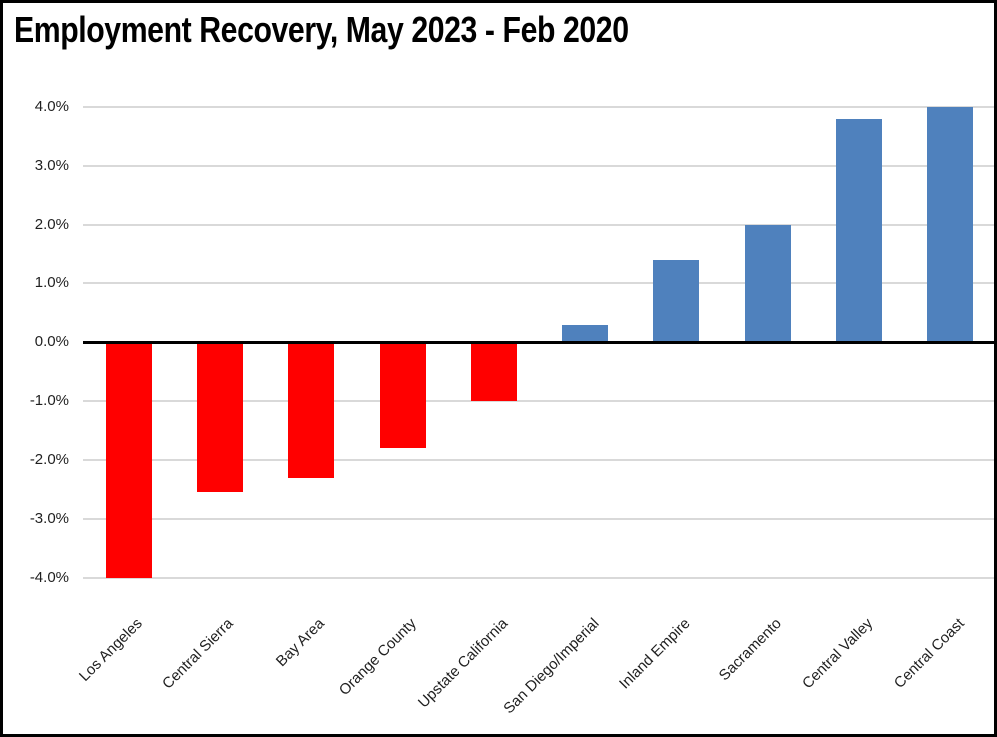 The image size is (997, 737). What do you see at coordinates (51, 165) in the screenshot?
I see `y-axis-tick-label: 3.0%` at bounding box center [51, 165].